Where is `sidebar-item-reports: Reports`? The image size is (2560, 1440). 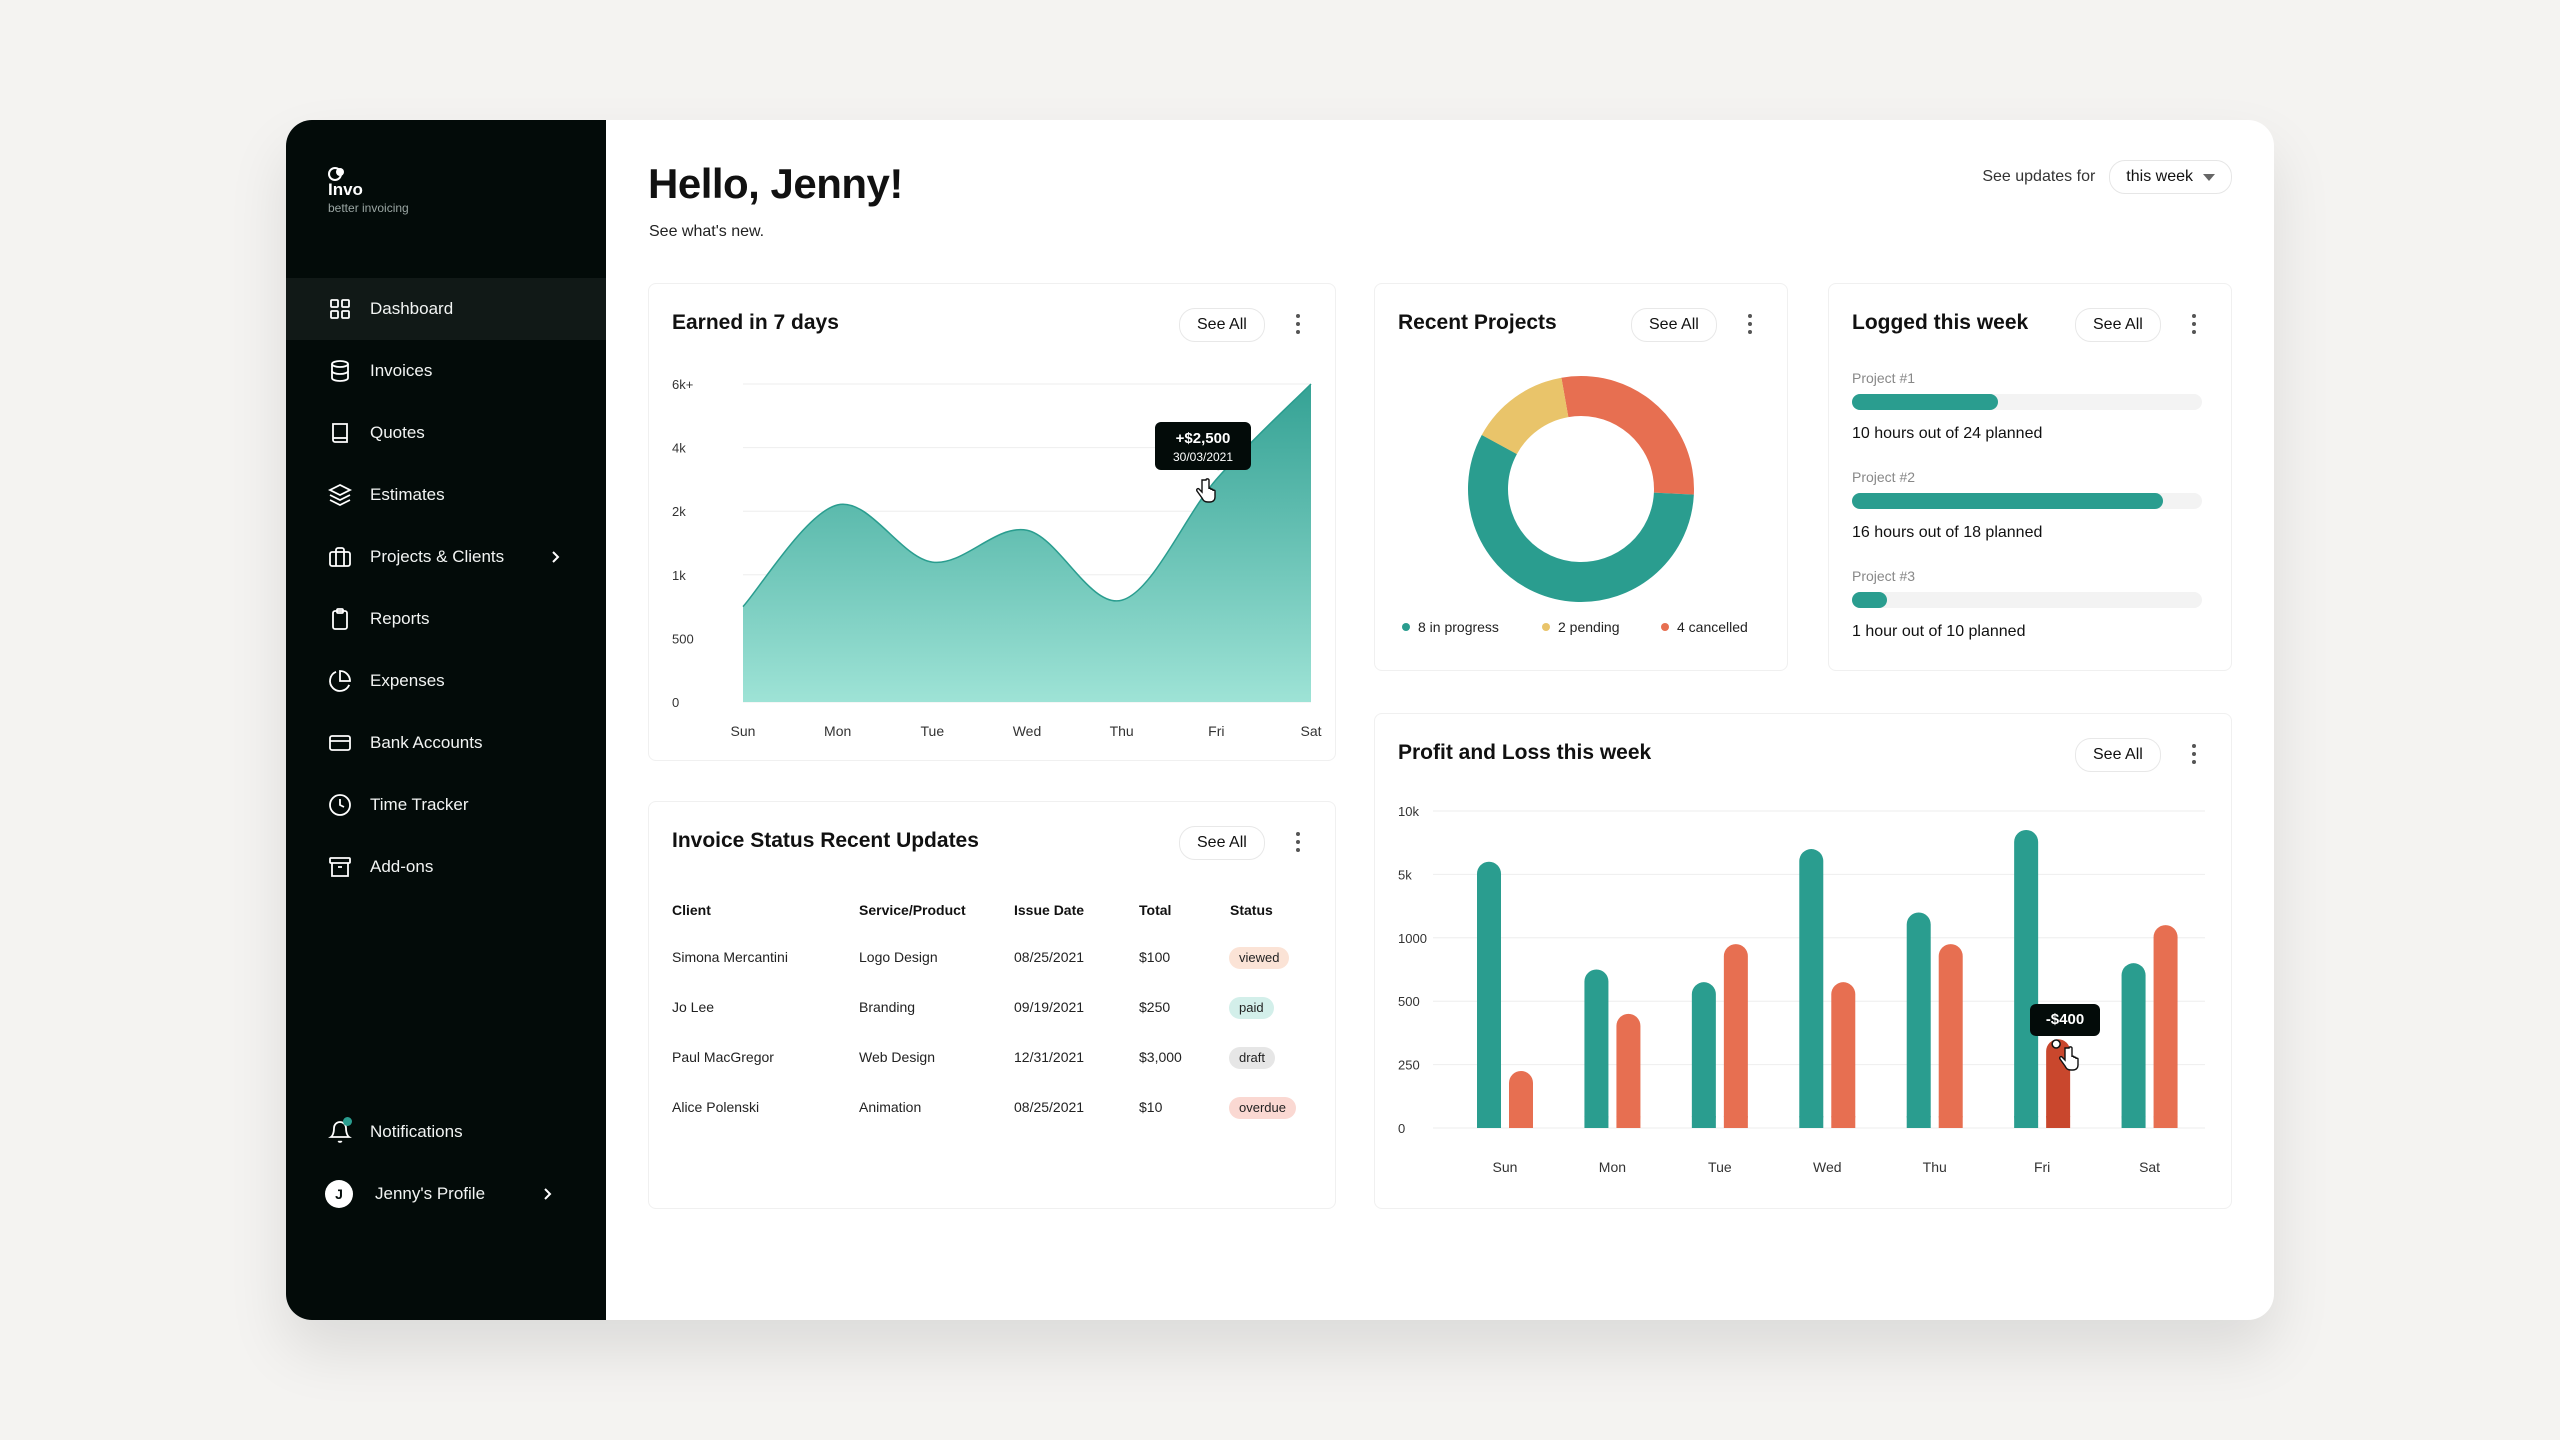
sidebar-item-reports: Reports is located at coordinates (446, 619).